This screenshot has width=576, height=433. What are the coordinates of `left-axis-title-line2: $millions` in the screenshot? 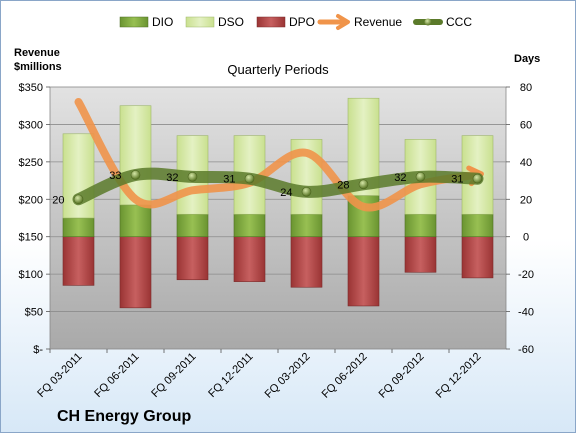 It's located at (38, 67).